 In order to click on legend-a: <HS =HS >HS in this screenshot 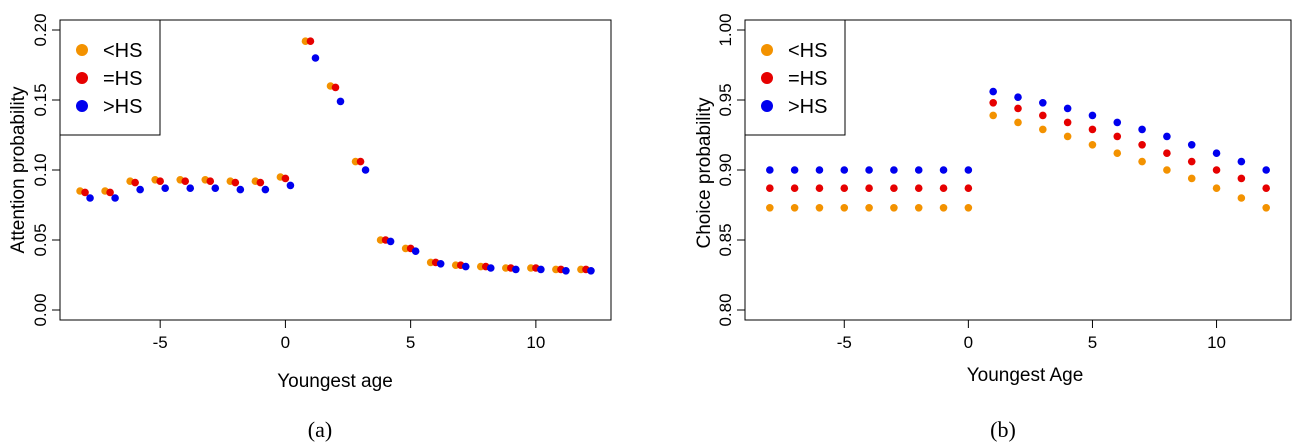, I will do `click(110, 77)`.